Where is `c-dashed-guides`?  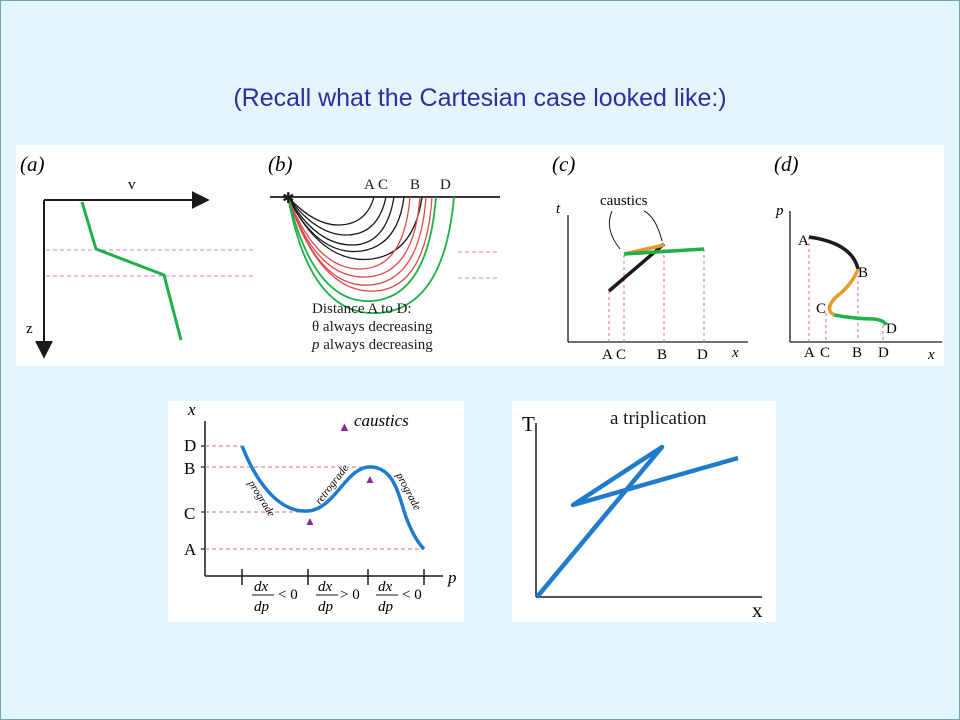 c-dashed-guides is located at coordinates (656, 295).